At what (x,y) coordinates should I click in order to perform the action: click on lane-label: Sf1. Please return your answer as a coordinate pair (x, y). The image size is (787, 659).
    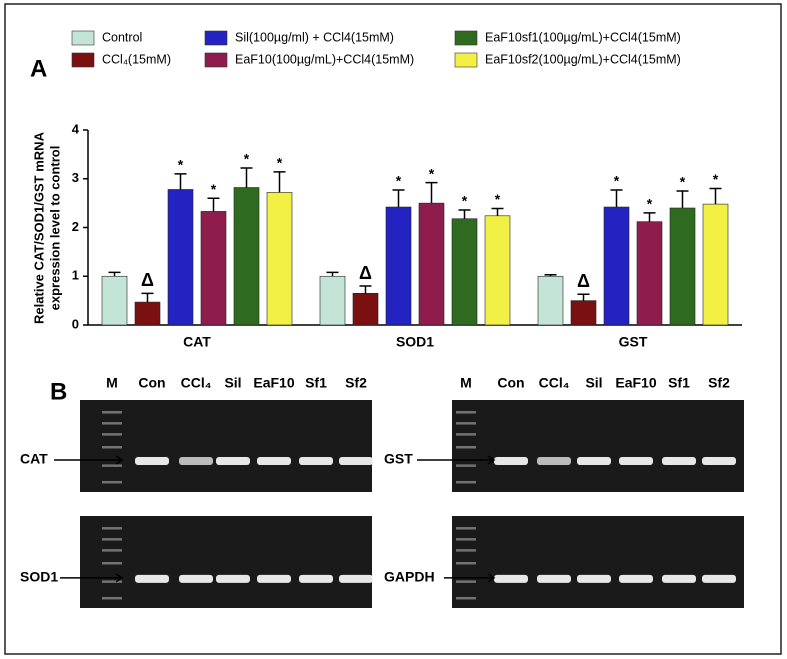
    Looking at the image, I should click on (316, 383).